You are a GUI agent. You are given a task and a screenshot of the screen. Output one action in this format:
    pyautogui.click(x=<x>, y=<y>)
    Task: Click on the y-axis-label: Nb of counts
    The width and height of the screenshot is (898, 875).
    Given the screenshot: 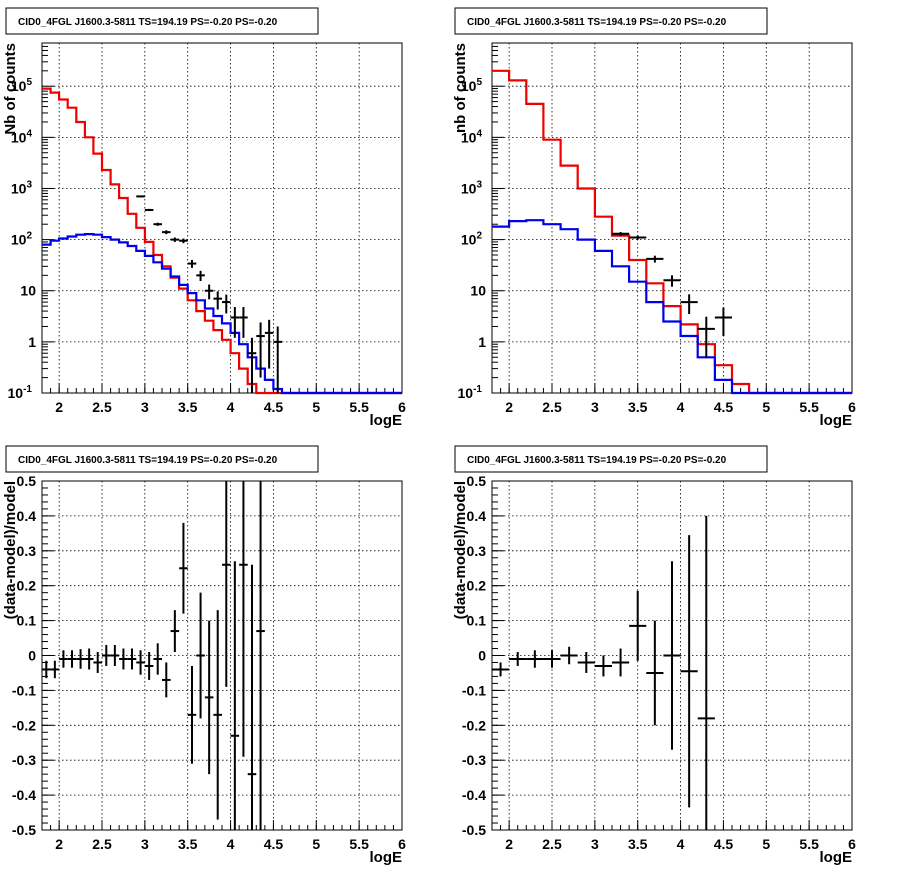 What is the action you would take?
    pyautogui.click(x=10, y=89)
    